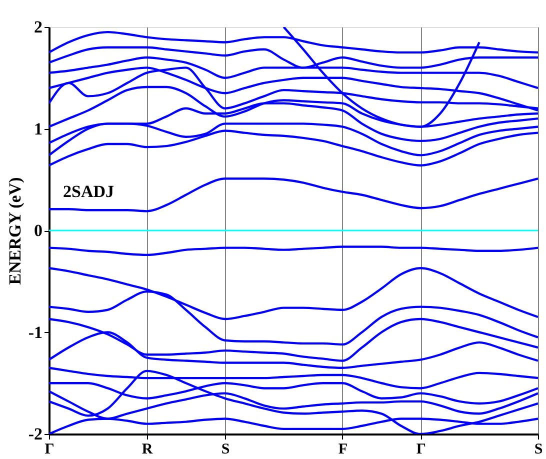 This screenshot has height=459, width=546. What do you see at coordinates (343, 450) in the screenshot?
I see `x-tick-label: F` at bounding box center [343, 450].